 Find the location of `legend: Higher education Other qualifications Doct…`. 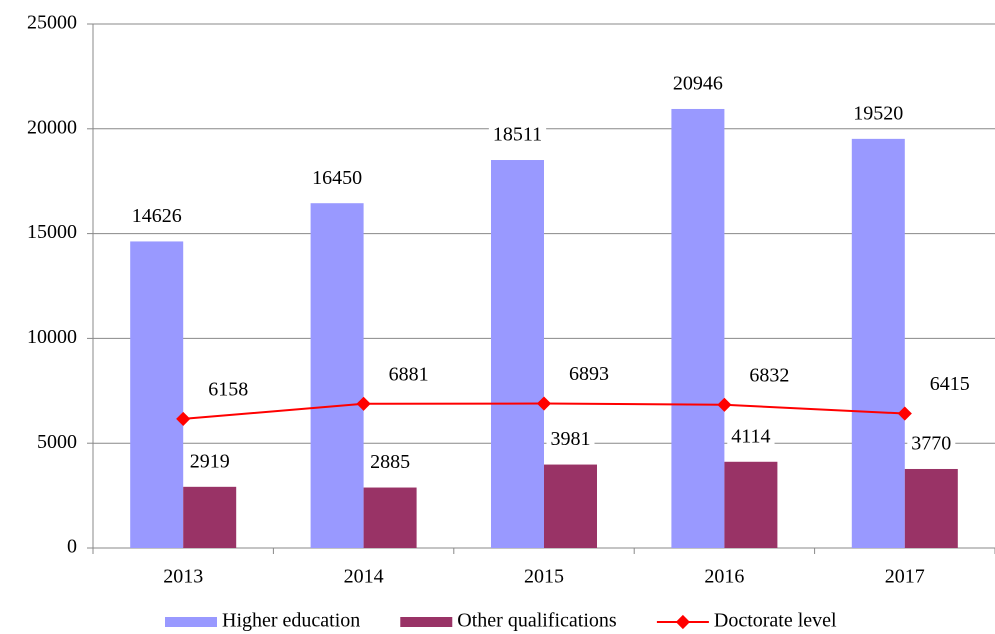

legend: Higher education Other qualifications Doct… is located at coordinates (501, 621).